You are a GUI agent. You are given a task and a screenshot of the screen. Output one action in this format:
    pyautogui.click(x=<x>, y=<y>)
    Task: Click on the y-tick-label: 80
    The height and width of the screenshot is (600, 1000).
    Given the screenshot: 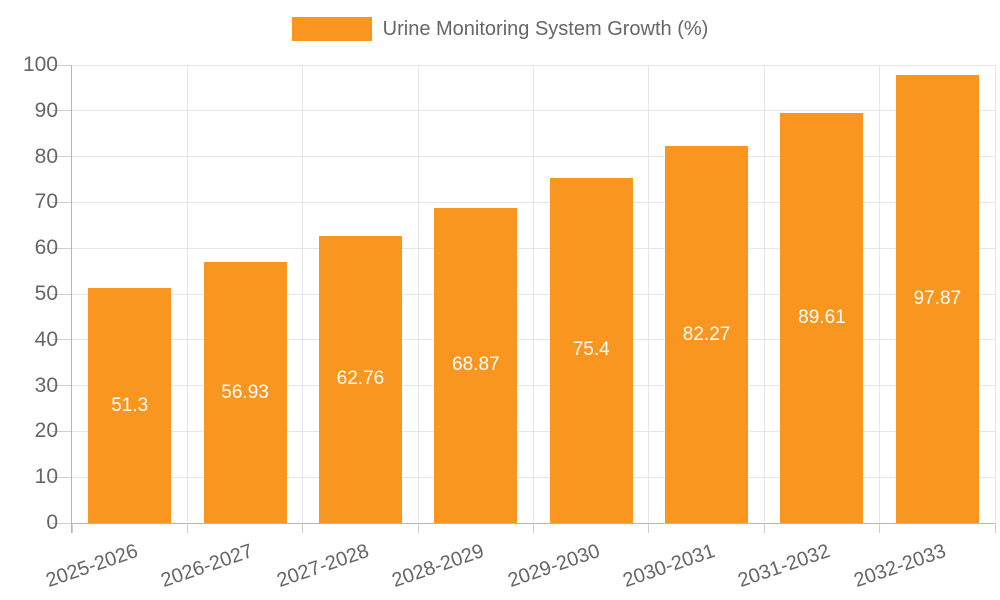 What is the action you would take?
    pyautogui.click(x=46, y=156)
    